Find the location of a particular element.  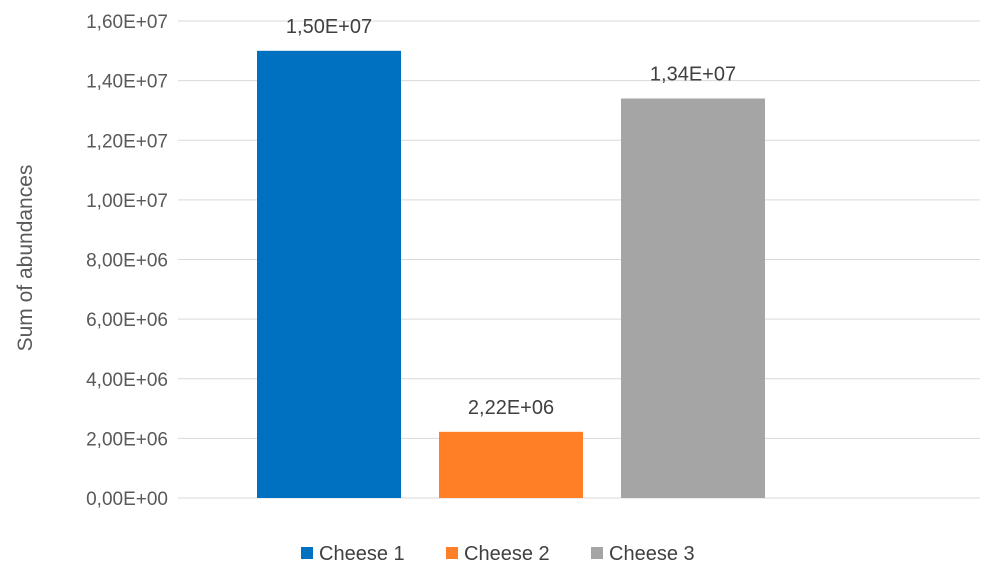

legend-label: Cheese 2 is located at coordinates (507, 554).